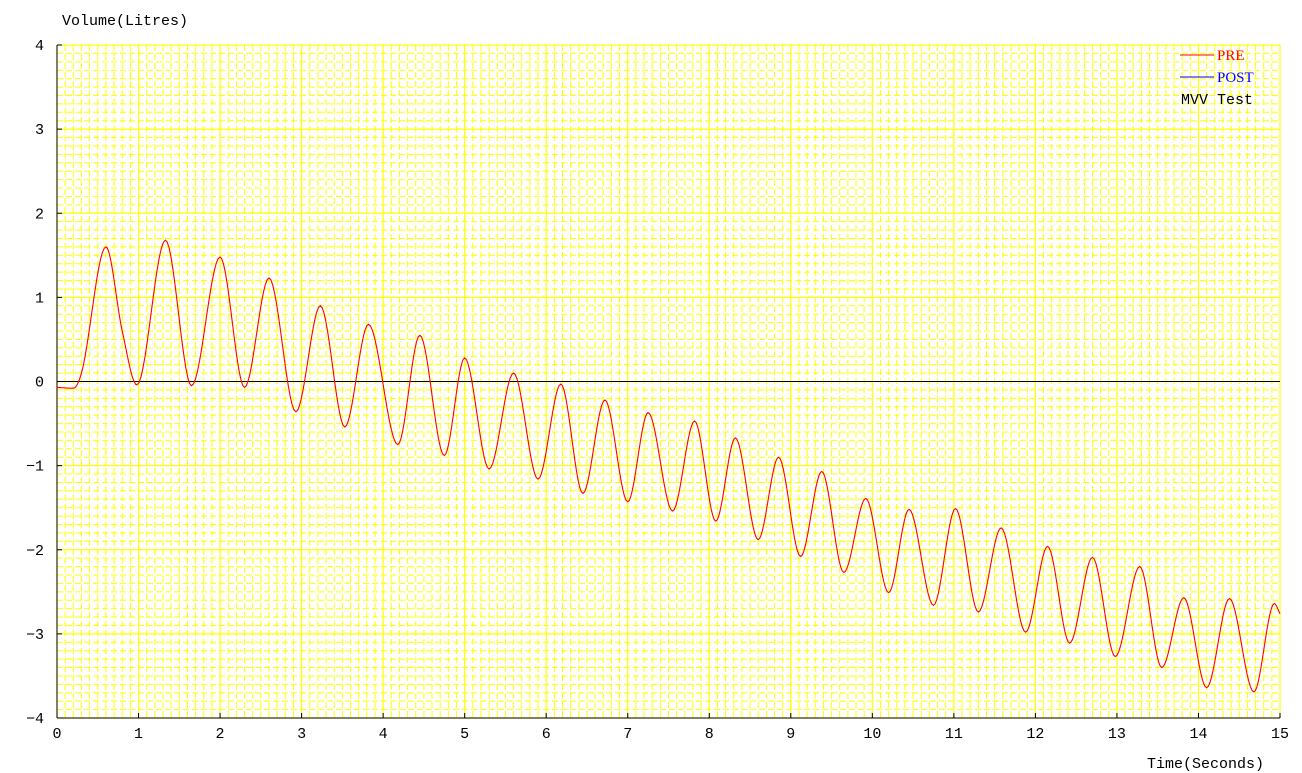 The width and height of the screenshot is (1302, 773). What do you see at coordinates (35, 551) in the screenshot?
I see `y-tick-label: −2` at bounding box center [35, 551].